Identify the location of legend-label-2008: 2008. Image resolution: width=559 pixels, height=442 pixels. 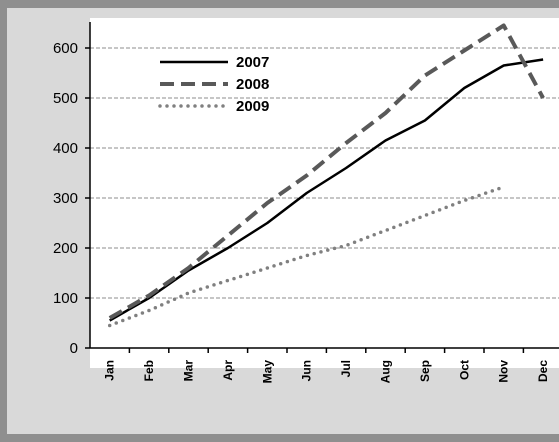
(252, 84).